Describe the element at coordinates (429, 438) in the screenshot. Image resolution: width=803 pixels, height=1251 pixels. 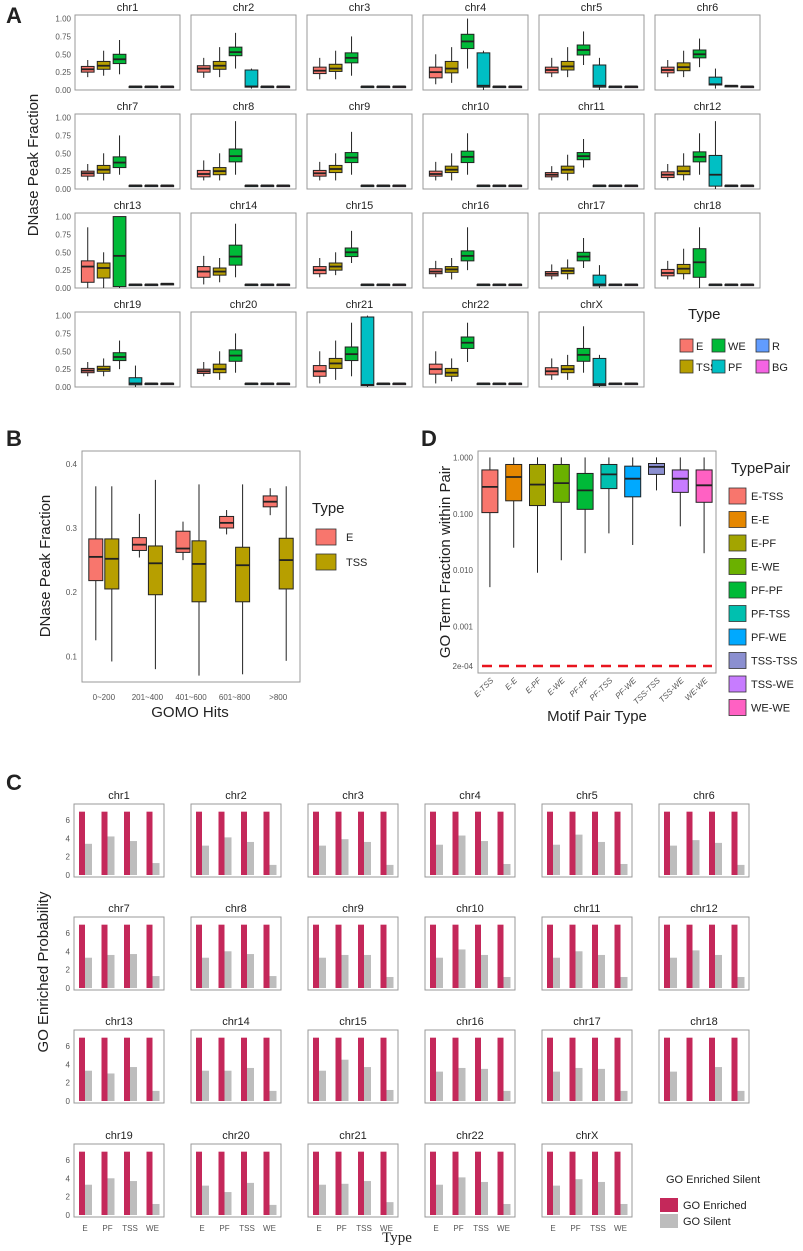
I see `panel-letter-d: D` at that location.